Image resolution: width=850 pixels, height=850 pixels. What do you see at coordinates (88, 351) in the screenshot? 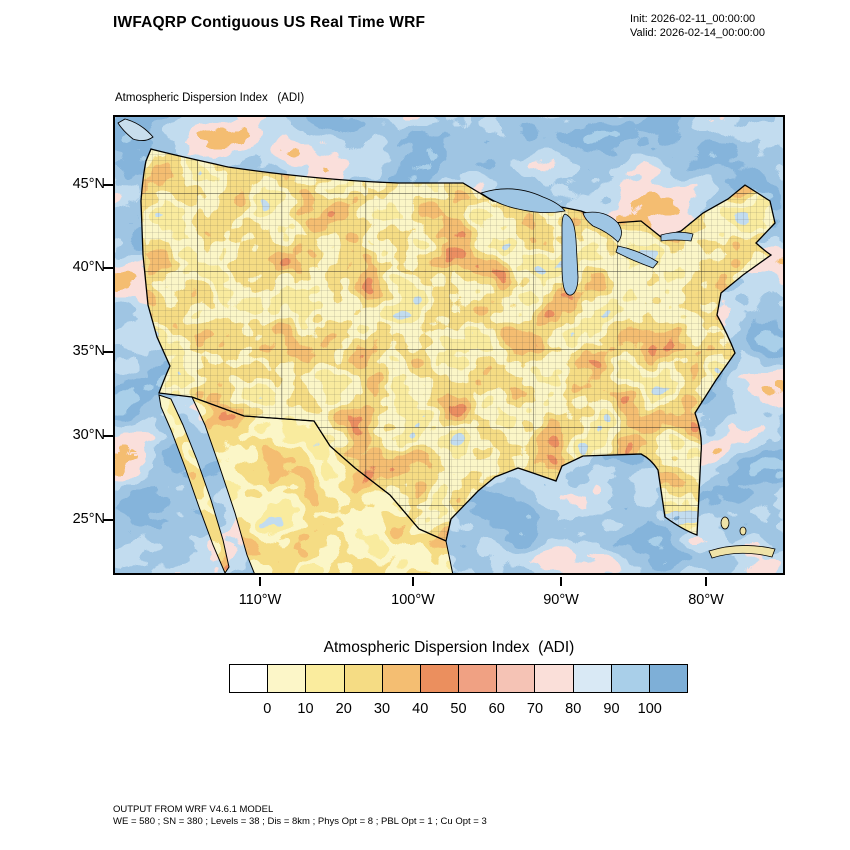
I see `lat-tick-label: 35°N` at bounding box center [88, 351].